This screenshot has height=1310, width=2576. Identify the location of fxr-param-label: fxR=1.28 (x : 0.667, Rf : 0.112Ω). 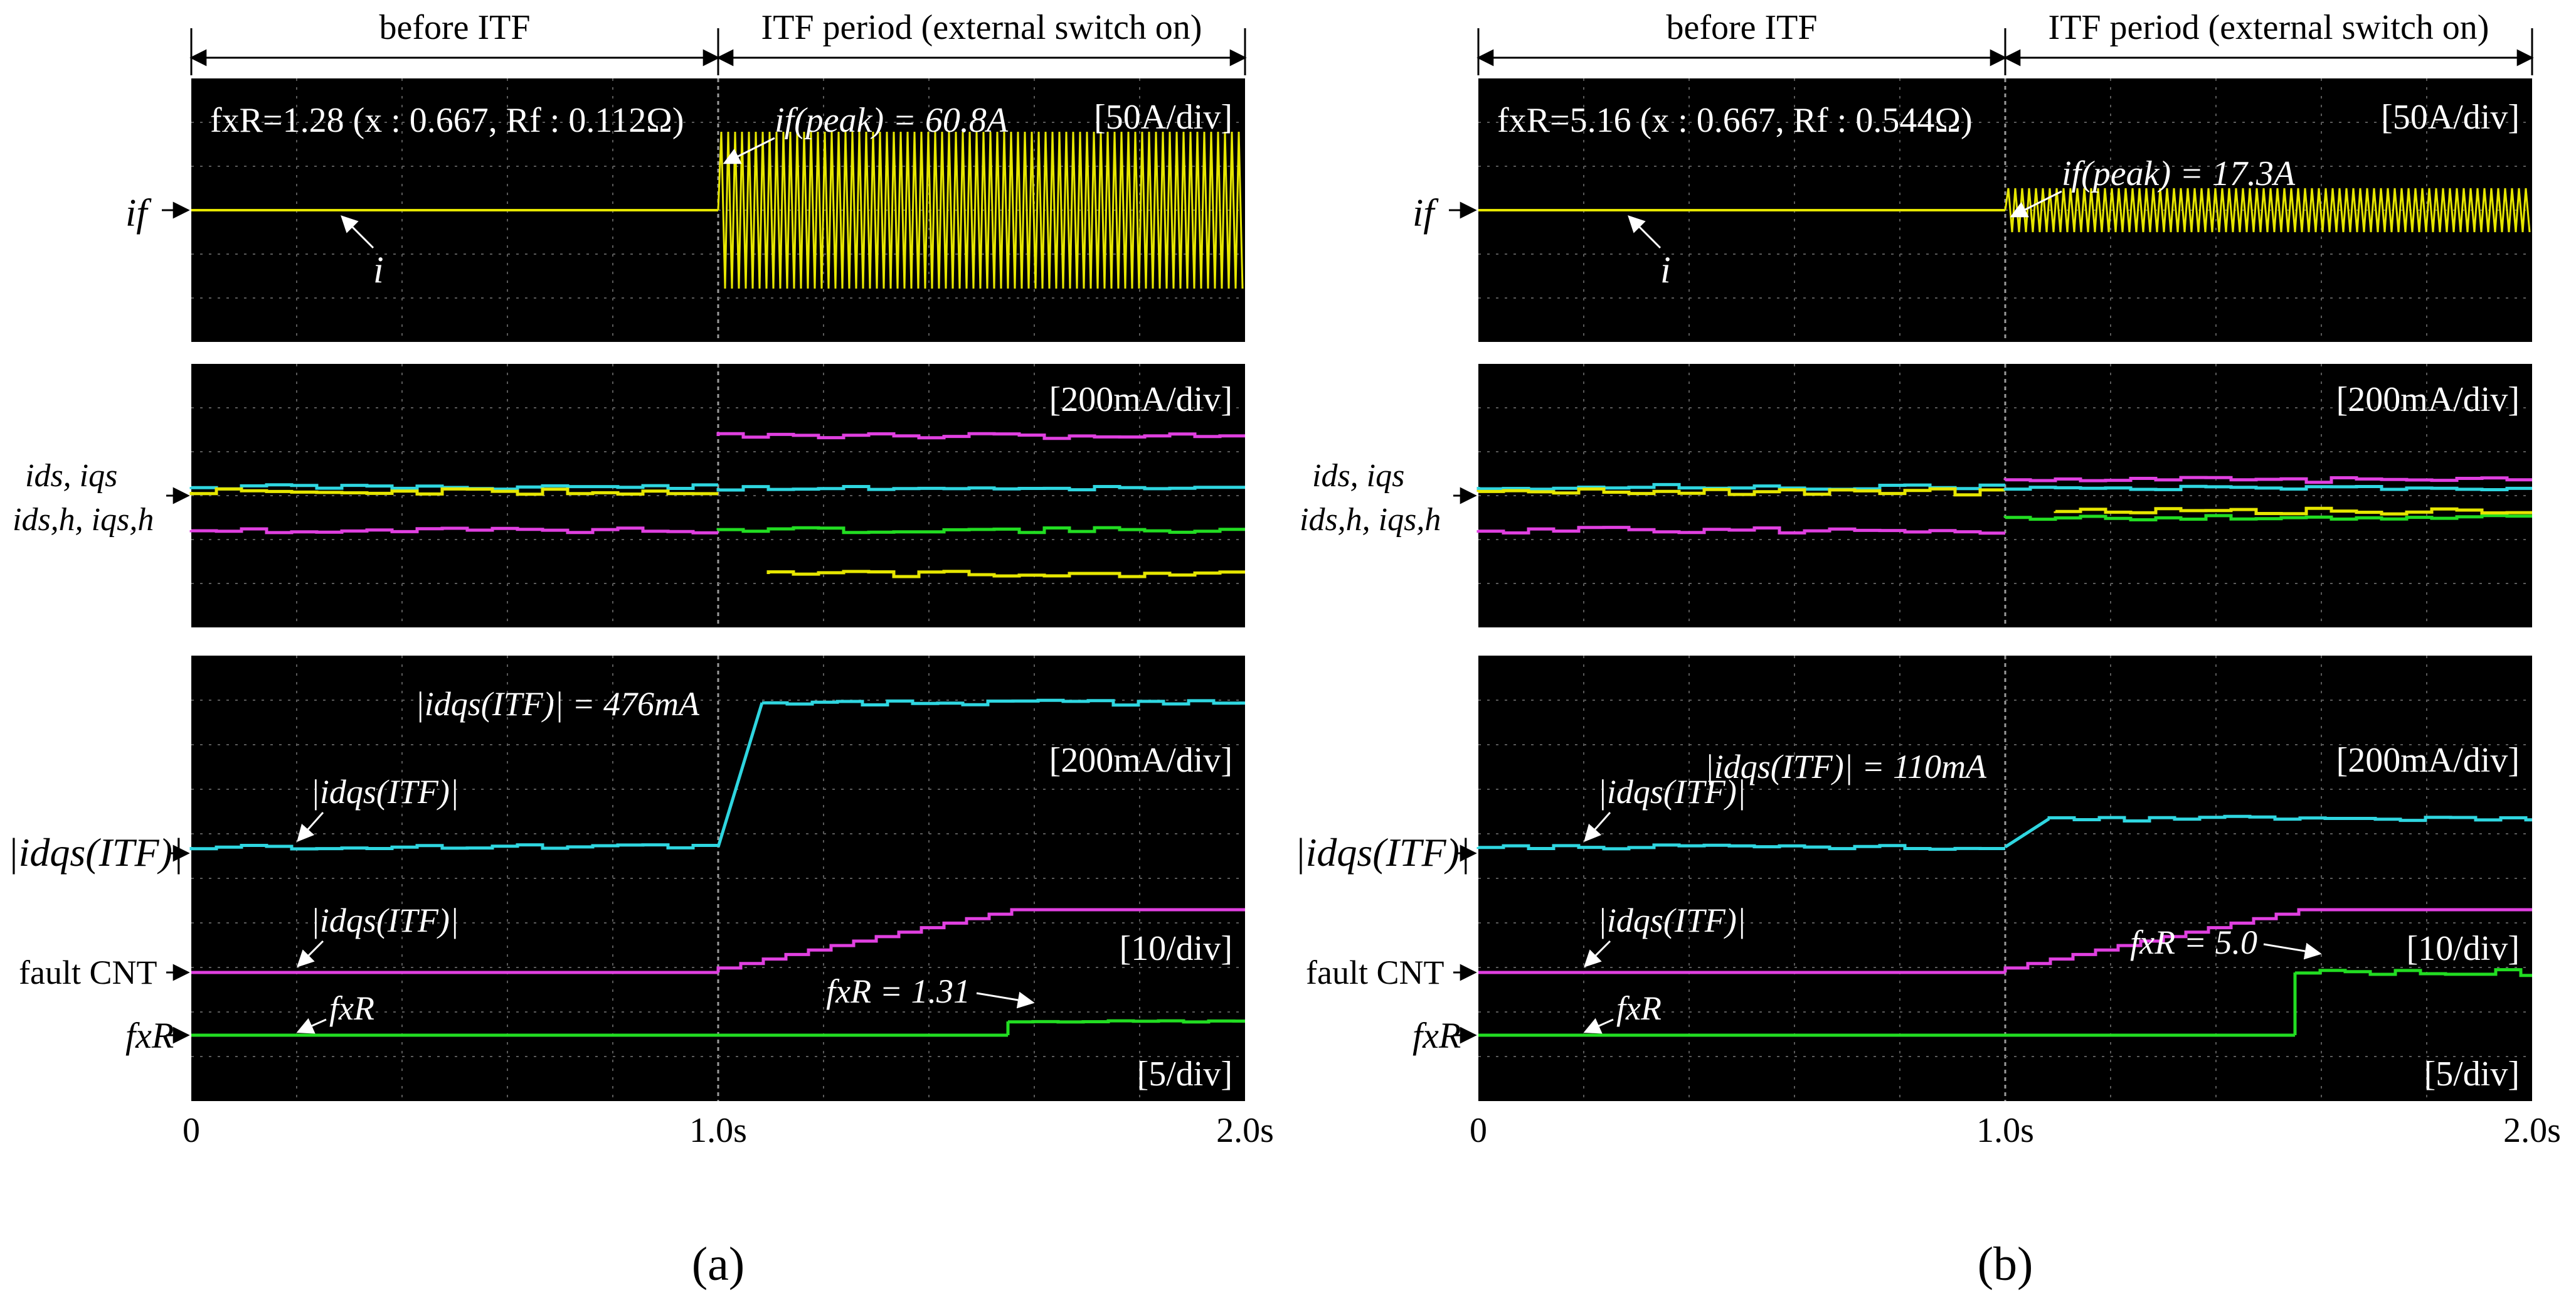
(447, 120).